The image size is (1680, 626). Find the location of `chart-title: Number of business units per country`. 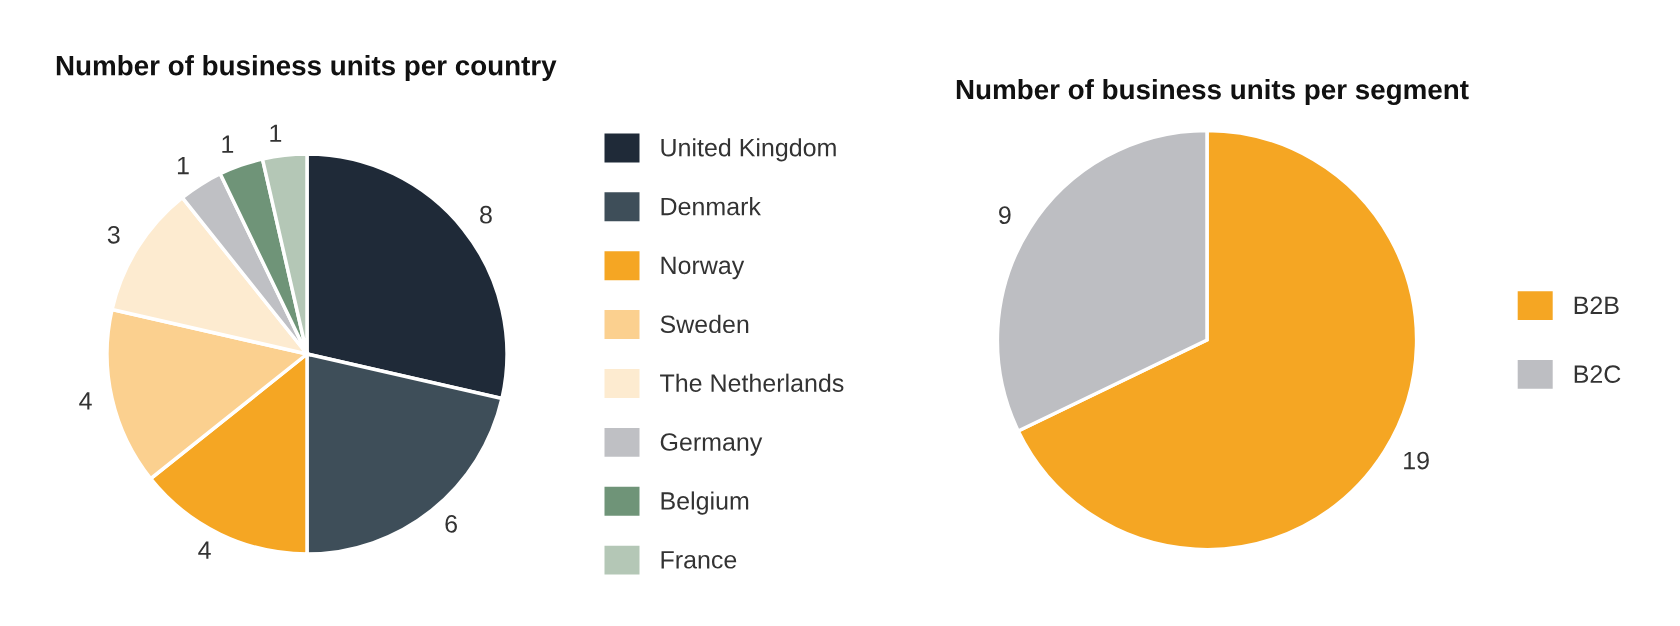

chart-title: Number of business units per country is located at coordinates (306, 68).